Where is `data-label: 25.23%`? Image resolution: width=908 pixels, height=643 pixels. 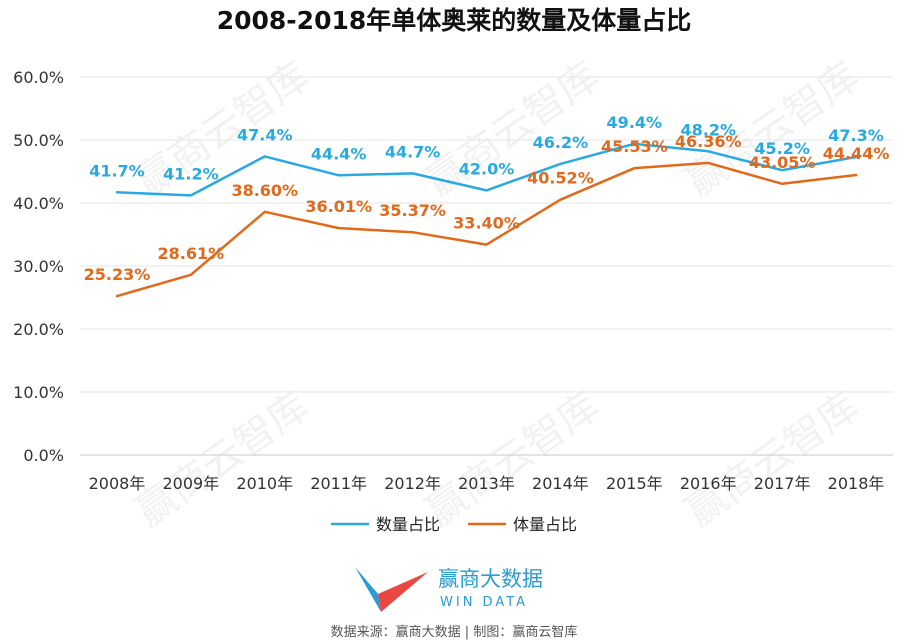 data-label: 25.23% is located at coordinates (117, 274).